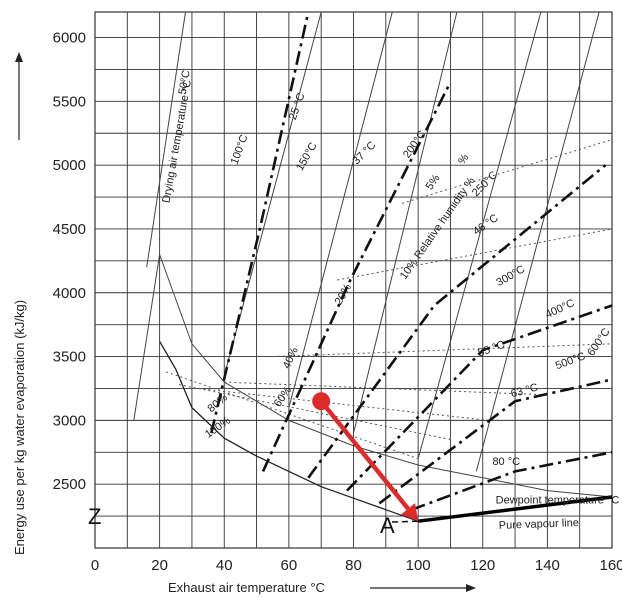  Describe the element at coordinates (598, 342) in the screenshot. I see `chart-annotation: 600°C` at that location.